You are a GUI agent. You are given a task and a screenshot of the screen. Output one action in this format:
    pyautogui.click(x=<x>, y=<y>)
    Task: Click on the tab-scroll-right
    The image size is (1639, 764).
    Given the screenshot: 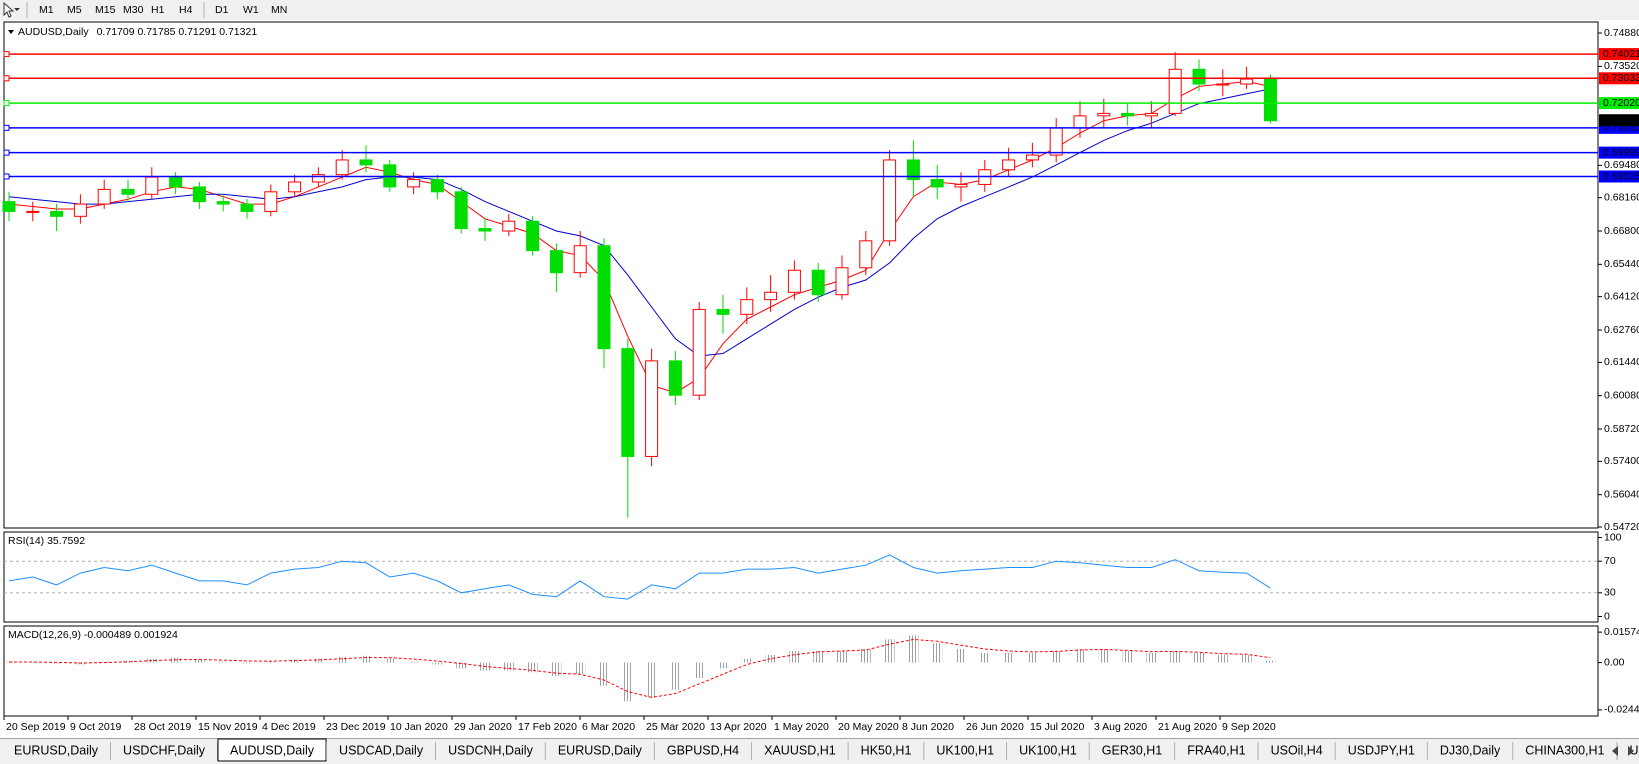 What is the action you would take?
    pyautogui.click(x=1631, y=751)
    